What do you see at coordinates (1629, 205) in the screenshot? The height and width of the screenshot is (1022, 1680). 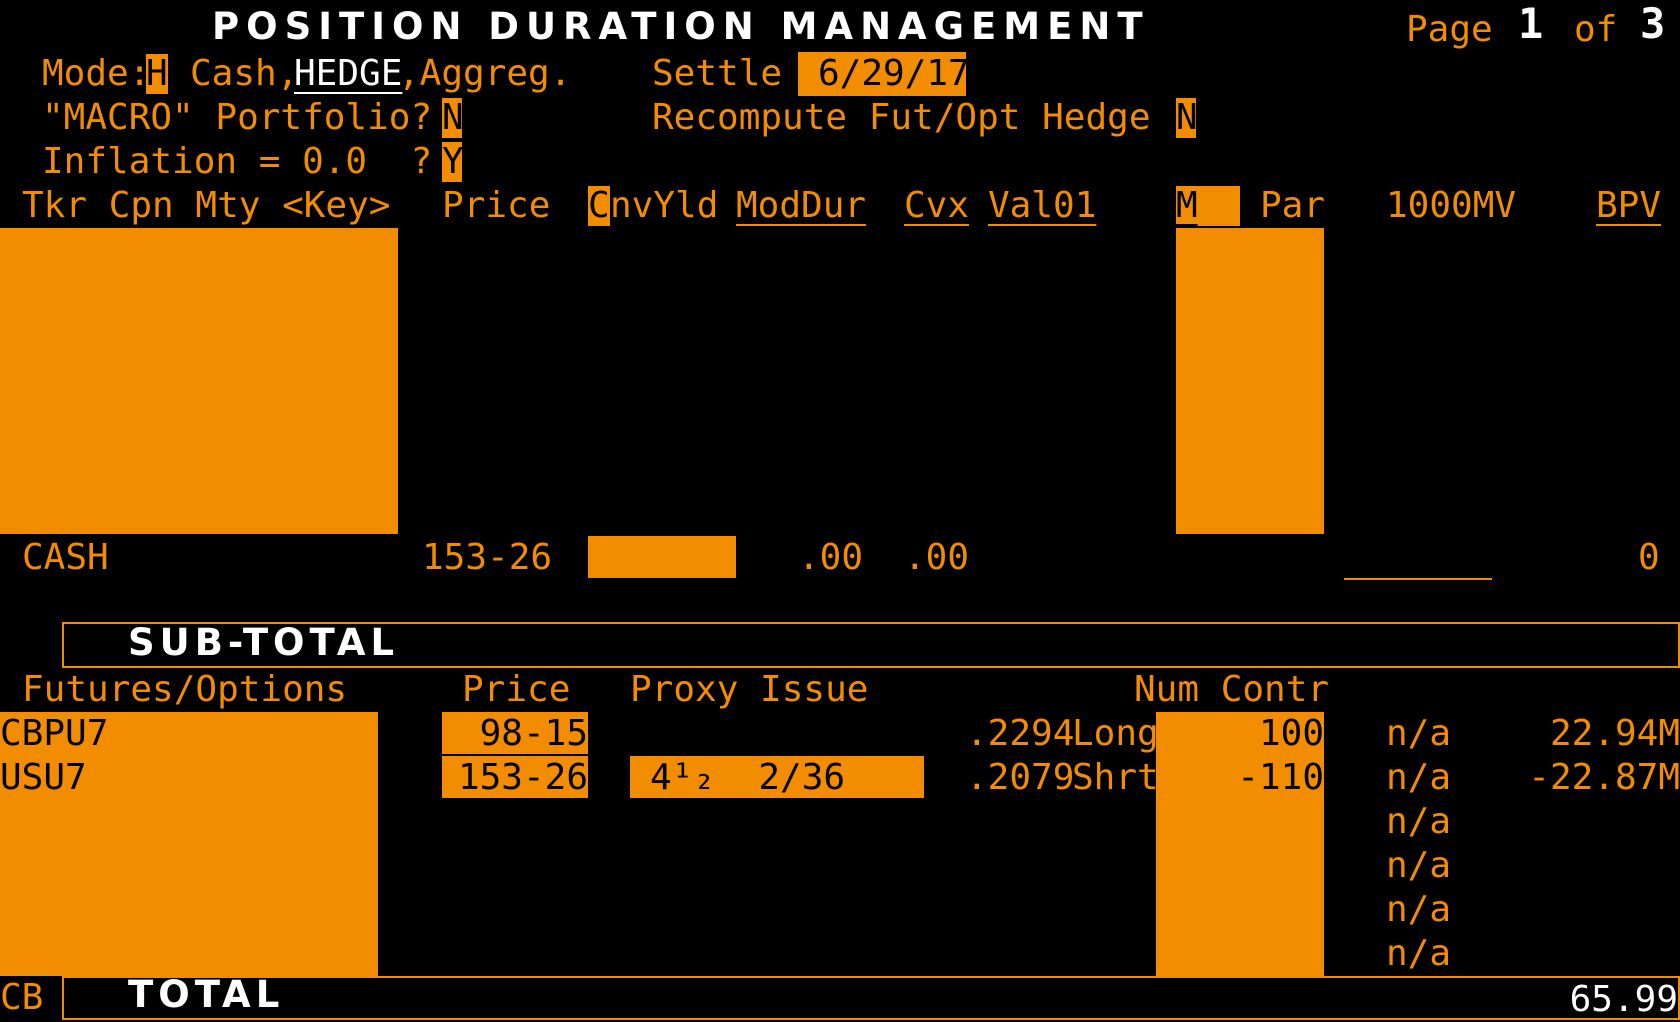 I see `col-header-bpv: BPV` at bounding box center [1629, 205].